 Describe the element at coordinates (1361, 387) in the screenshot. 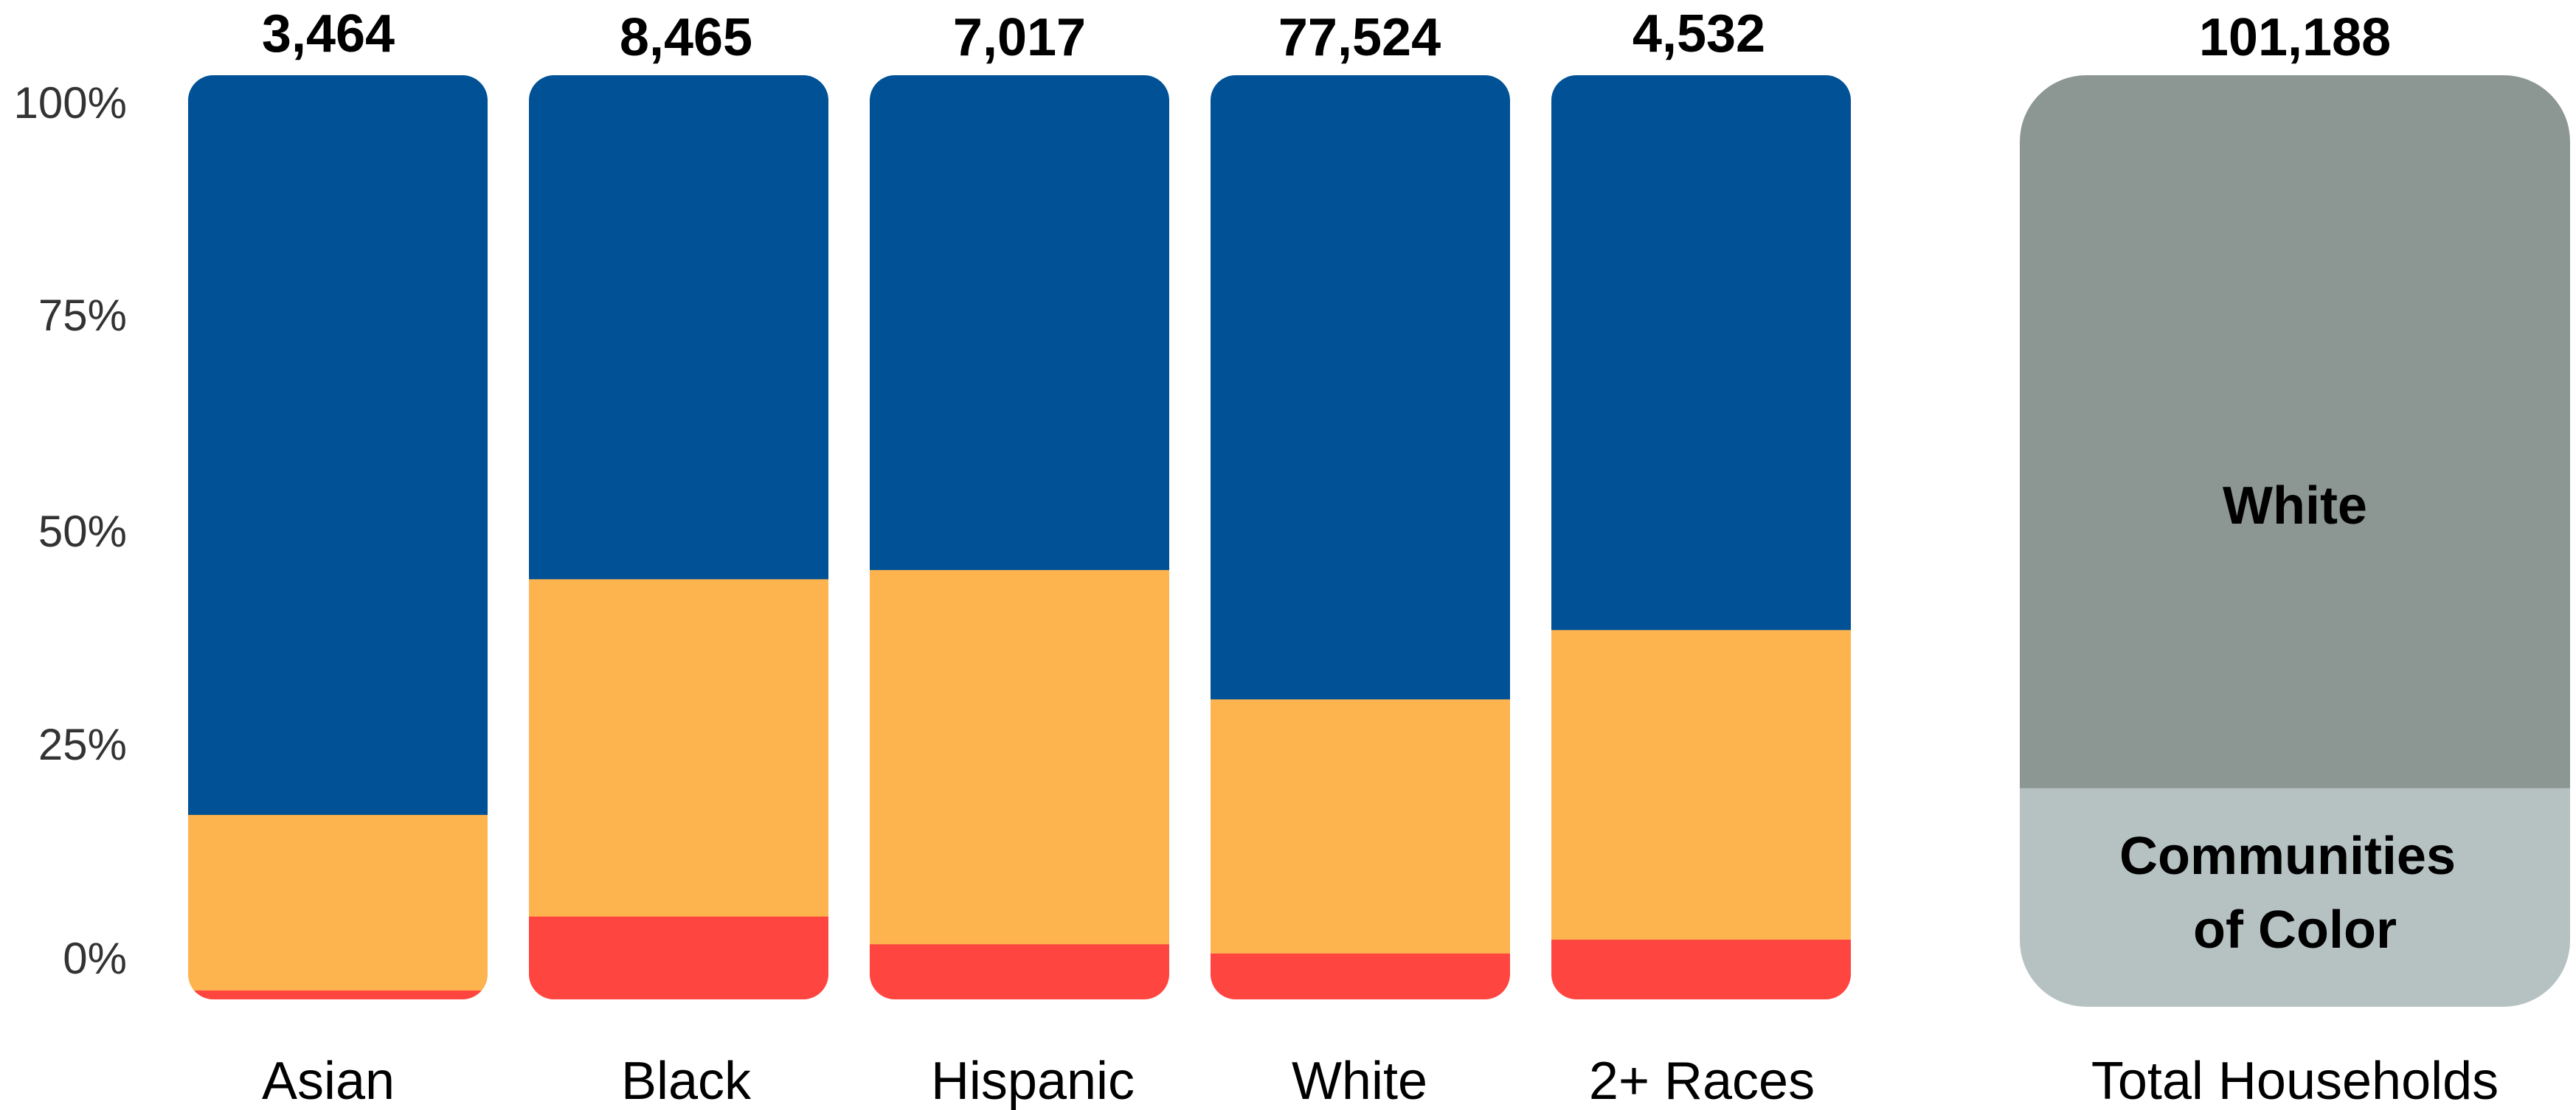

I see `bar-segment-white-blue` at that location.